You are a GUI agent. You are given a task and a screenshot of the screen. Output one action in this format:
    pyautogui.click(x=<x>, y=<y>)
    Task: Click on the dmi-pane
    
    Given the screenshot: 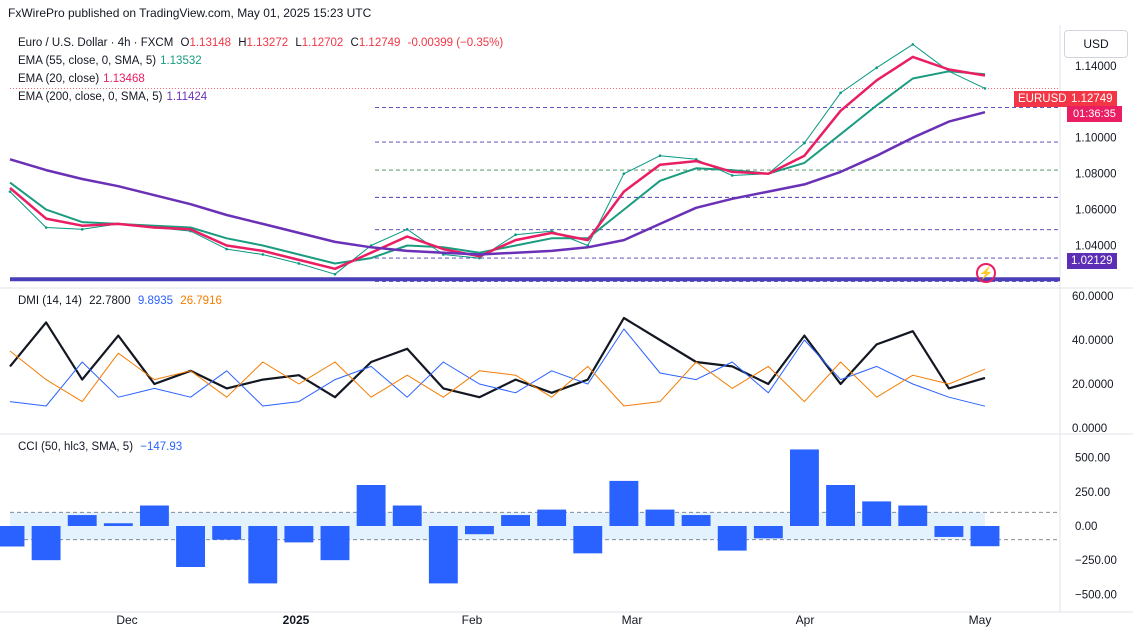 What is the action you would take?
    pyautogui.click(x=497, y=361)
    